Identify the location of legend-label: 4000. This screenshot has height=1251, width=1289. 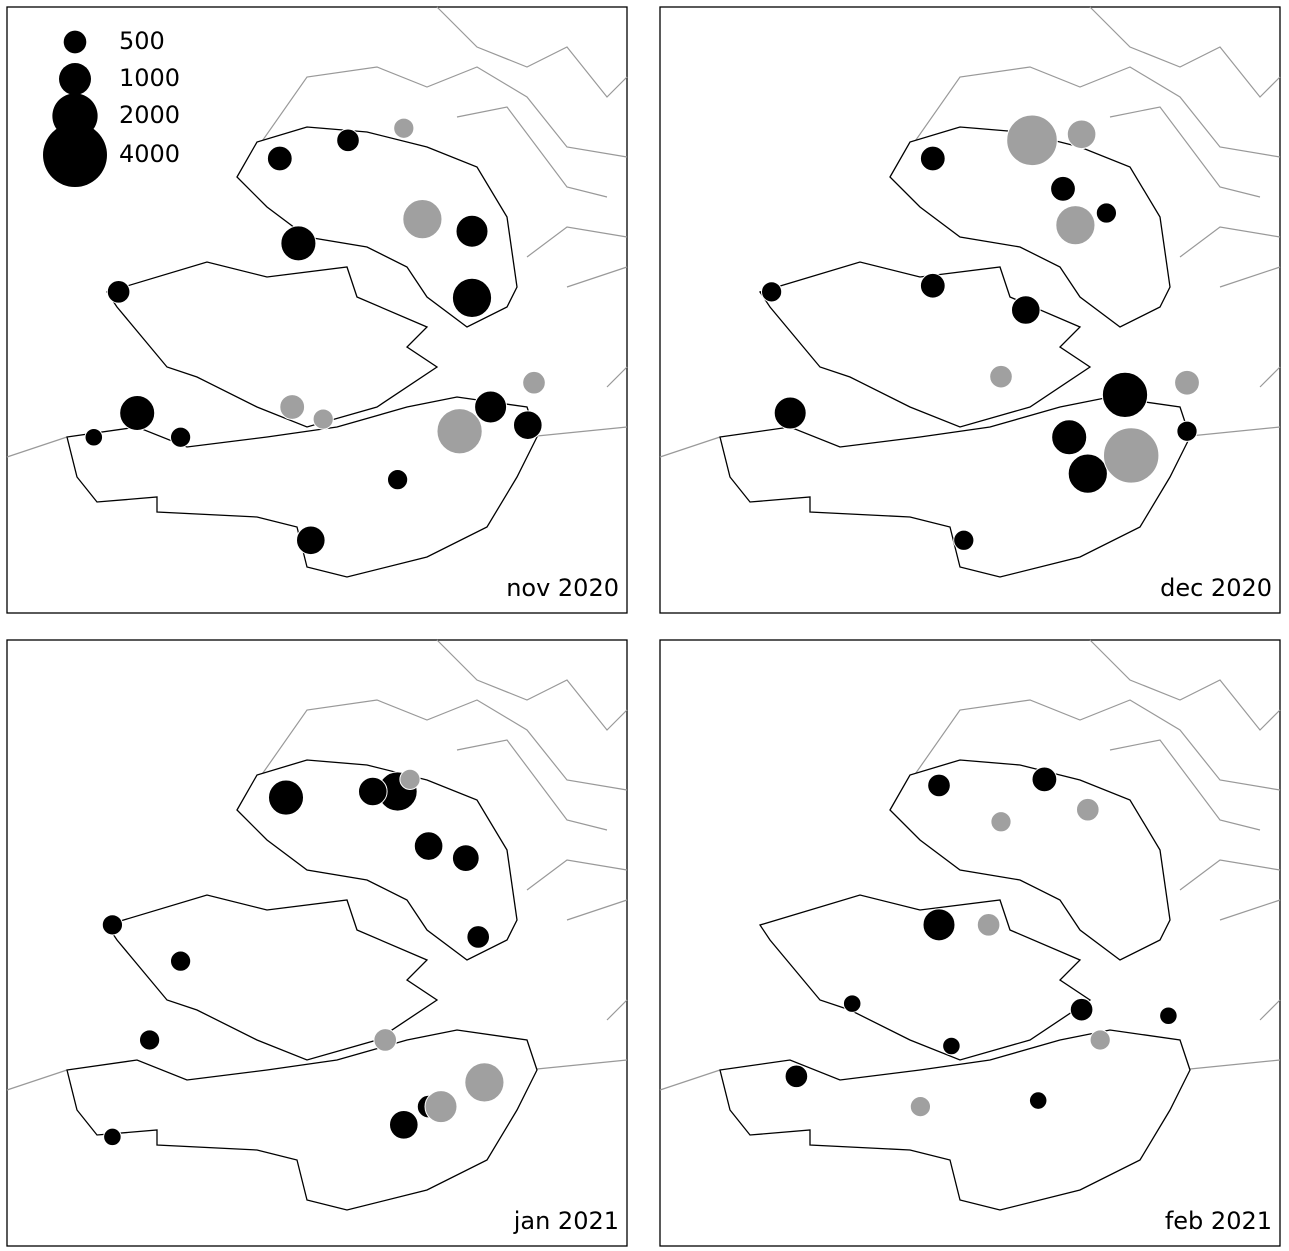
(149, 154).